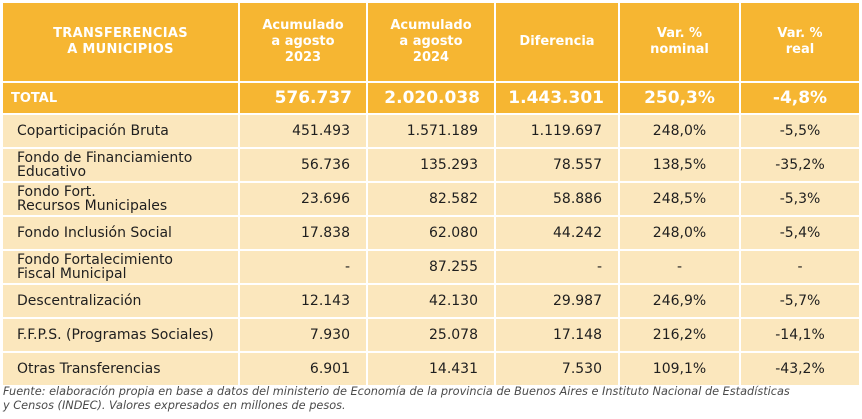 The width and height of the screenshot is (862, 419). I want to click on row-2023: 56.736, so click(304, 166).